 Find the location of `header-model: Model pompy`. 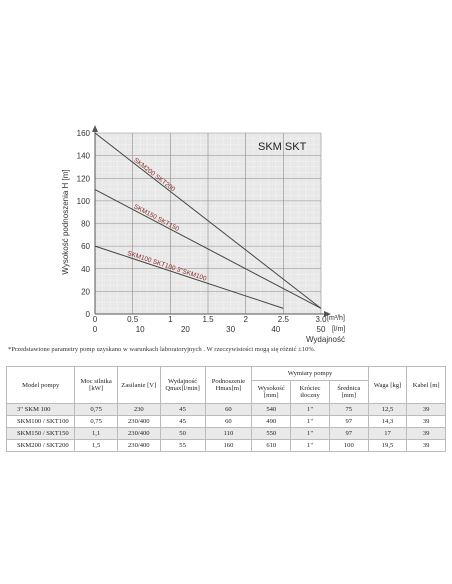

header-model: Model pompy is located at coordinates (40, 385).